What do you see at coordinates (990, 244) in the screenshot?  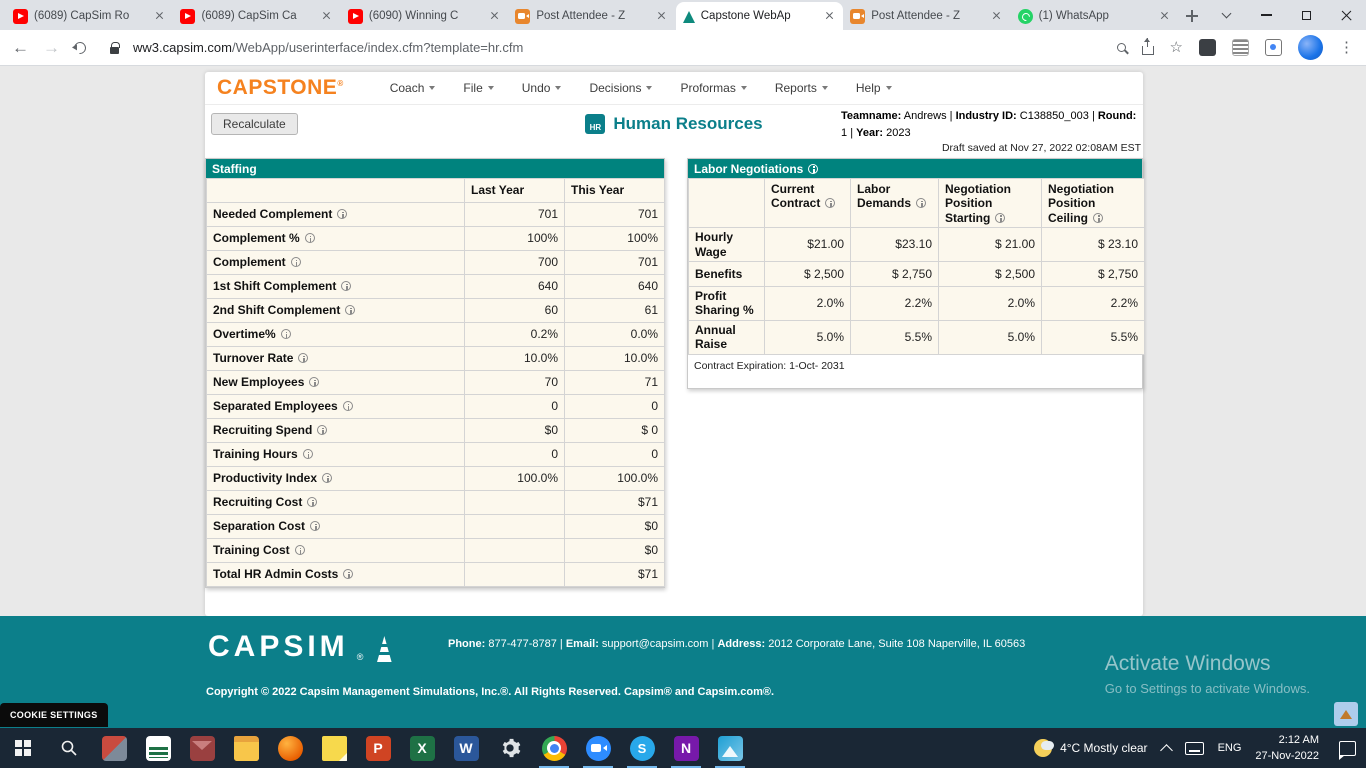 I see `negotiation-input-cell: $ 21.00` at bounding box center [990, 244].